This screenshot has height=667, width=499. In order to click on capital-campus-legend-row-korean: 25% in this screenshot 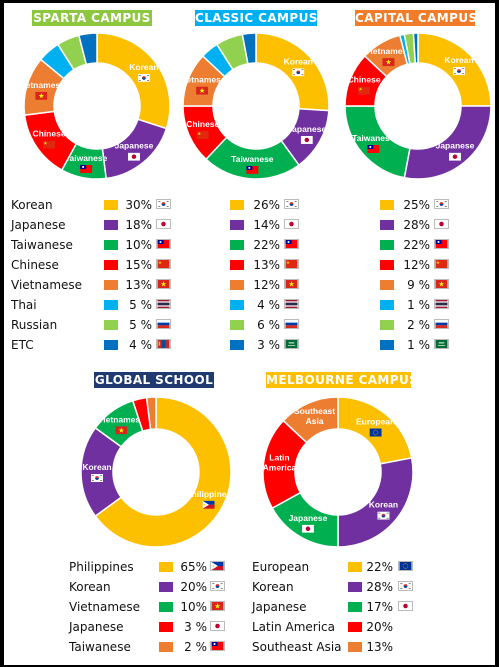, I will do `click(415, 205)`.